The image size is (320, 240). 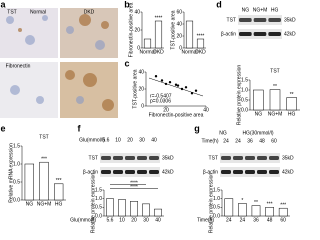 What do you see at coordinates (92, 140) in the screenshot?
I see `header: Glu(mmol/l)` at bounding box center [92, 140].